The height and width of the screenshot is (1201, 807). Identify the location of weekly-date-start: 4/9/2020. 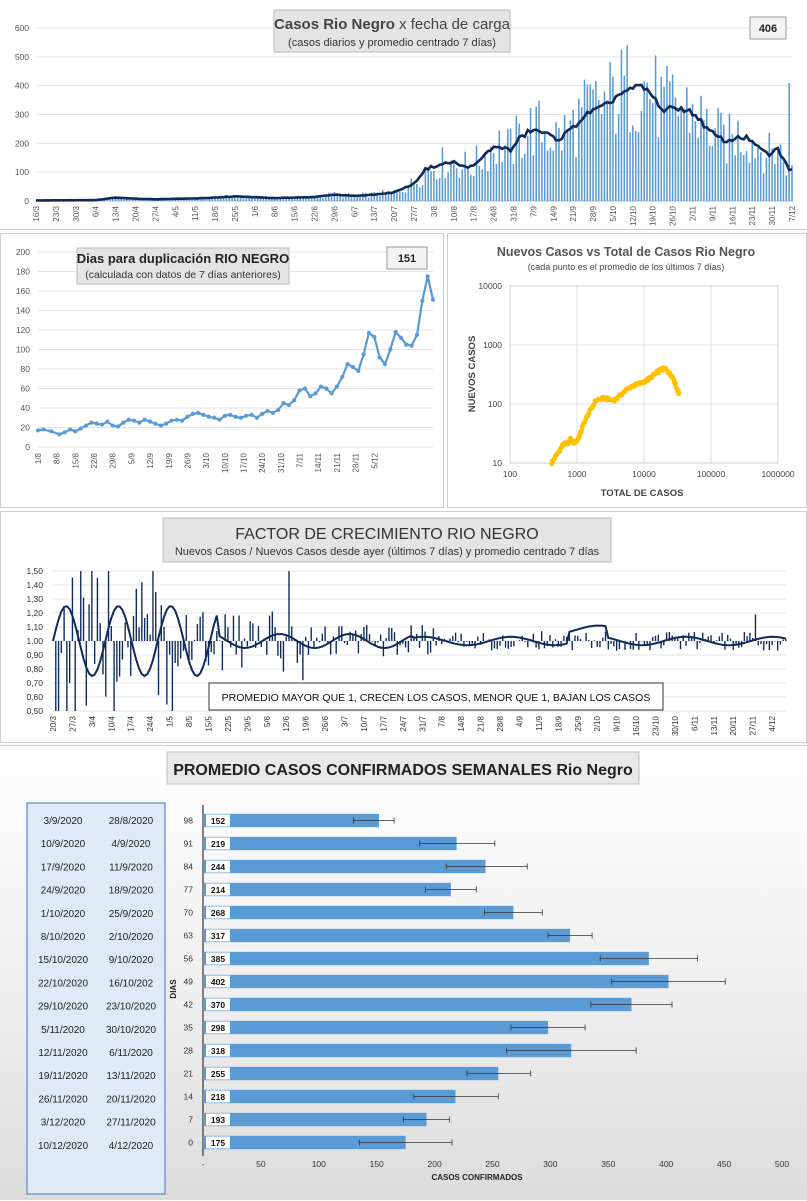
(131, 844).